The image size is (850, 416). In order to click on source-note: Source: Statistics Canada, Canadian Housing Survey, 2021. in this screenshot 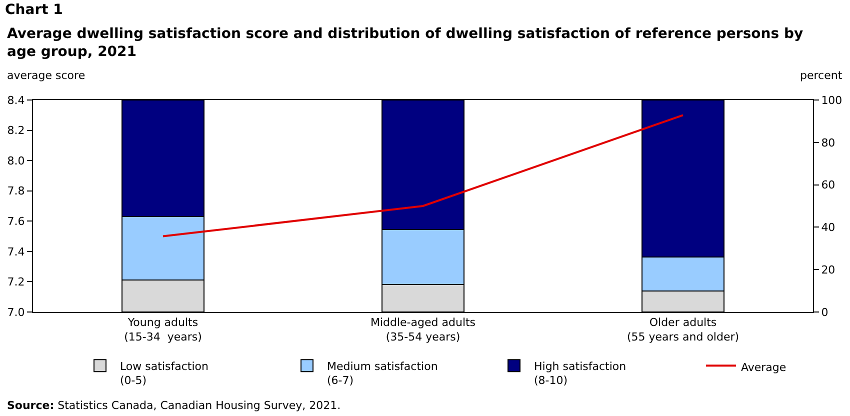, I will do `click(174, 405)`.